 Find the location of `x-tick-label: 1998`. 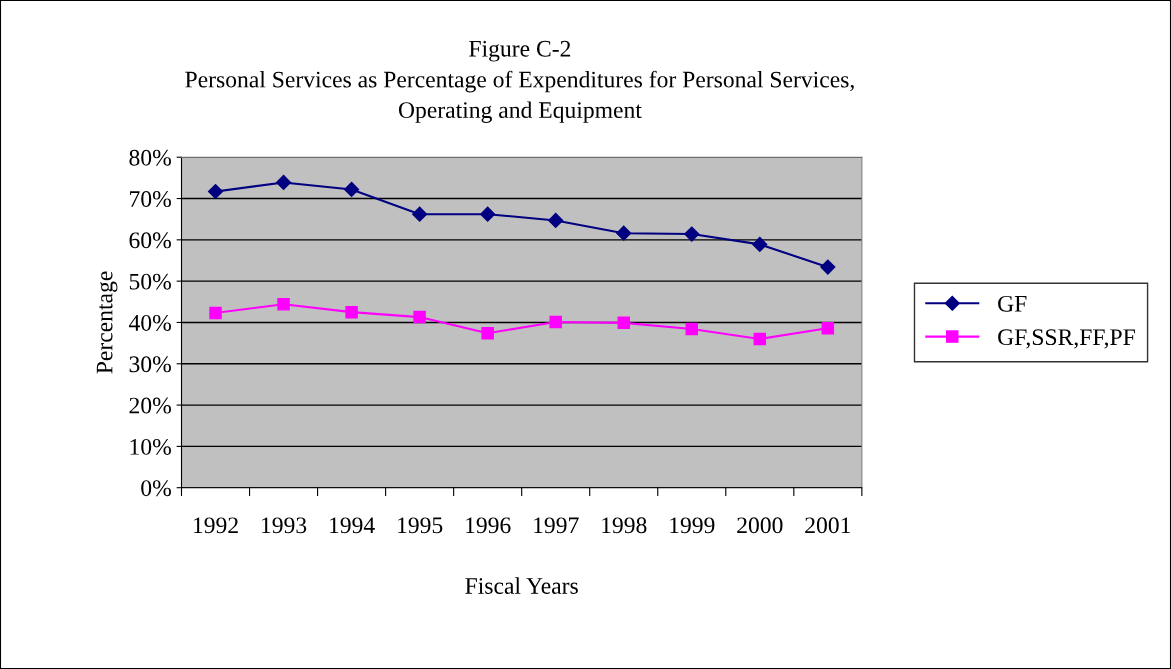

x-tick-label: 1998 is located at coordinates (624, 525).